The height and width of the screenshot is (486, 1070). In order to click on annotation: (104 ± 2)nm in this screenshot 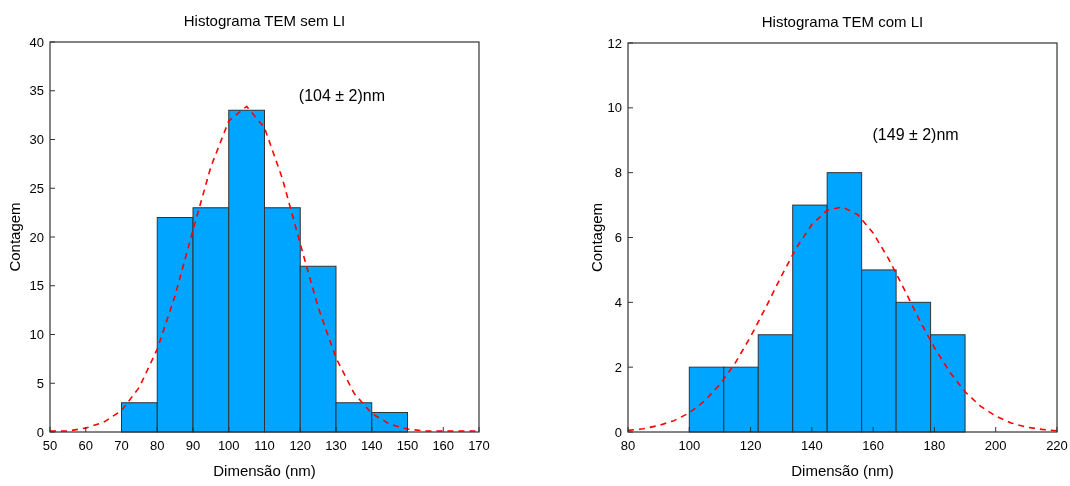, I will do `click(341, 95)`.